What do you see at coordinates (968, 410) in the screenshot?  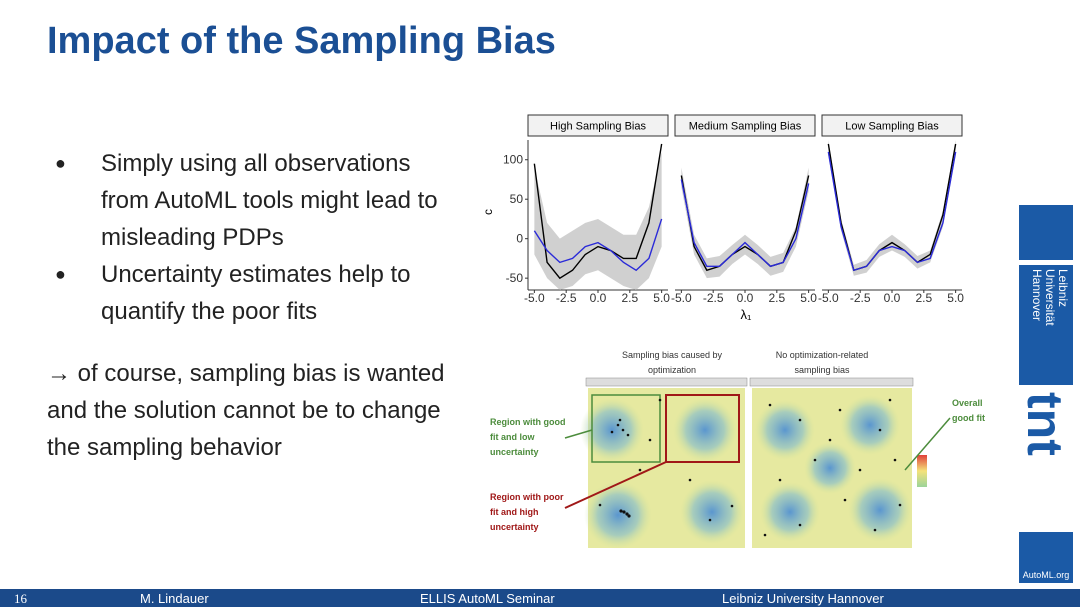 I see `annotation: Overall good fit` at bounding box center [968, 410].